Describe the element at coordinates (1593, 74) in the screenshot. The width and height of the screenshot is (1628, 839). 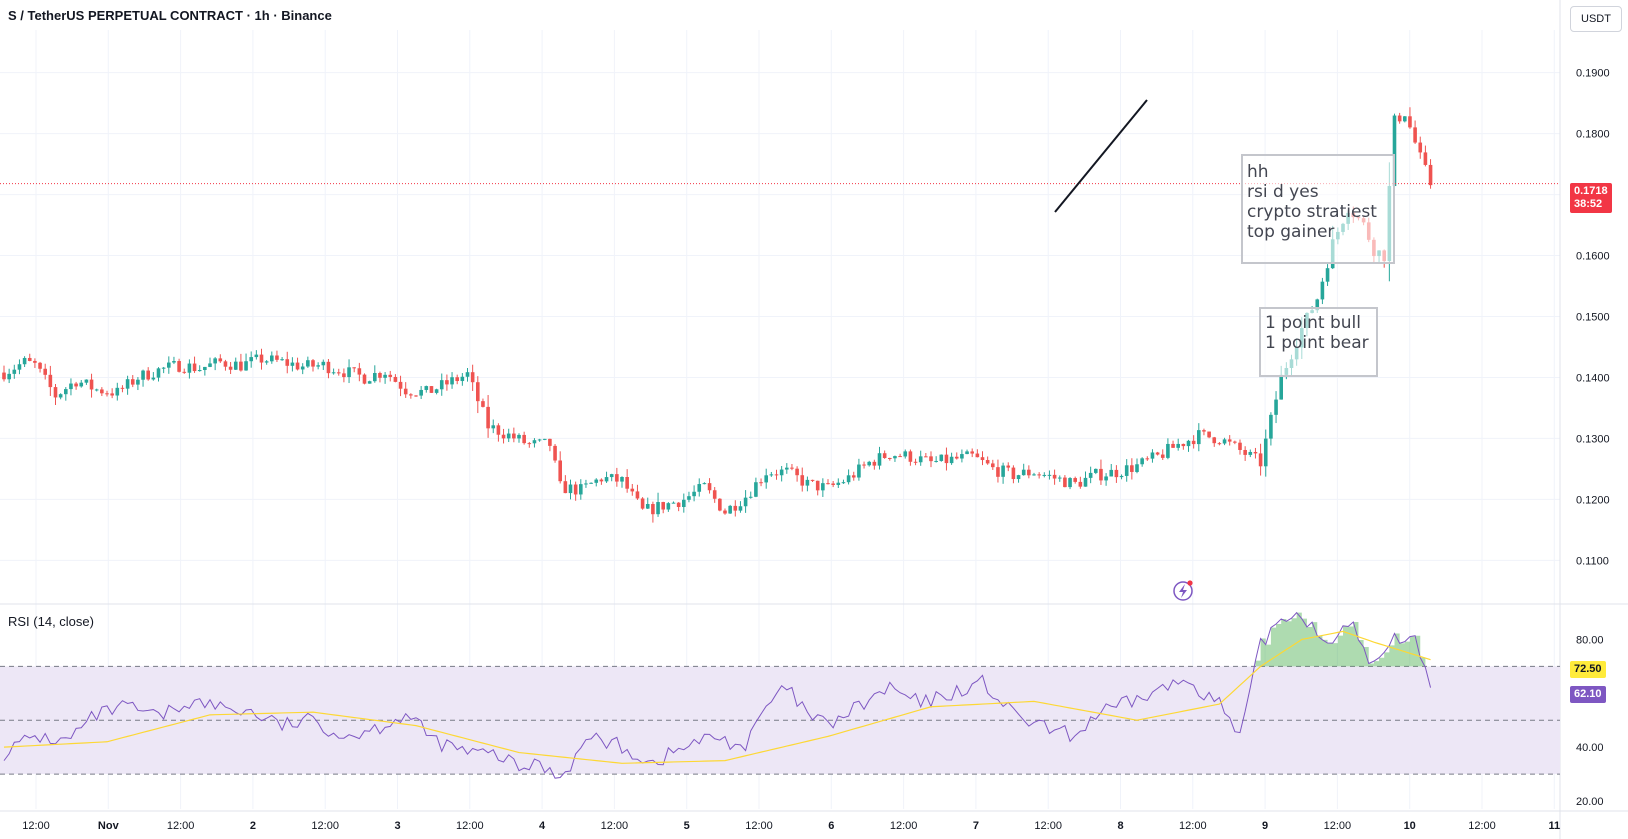
I see `price-tick-label: 0.1900` at that location.